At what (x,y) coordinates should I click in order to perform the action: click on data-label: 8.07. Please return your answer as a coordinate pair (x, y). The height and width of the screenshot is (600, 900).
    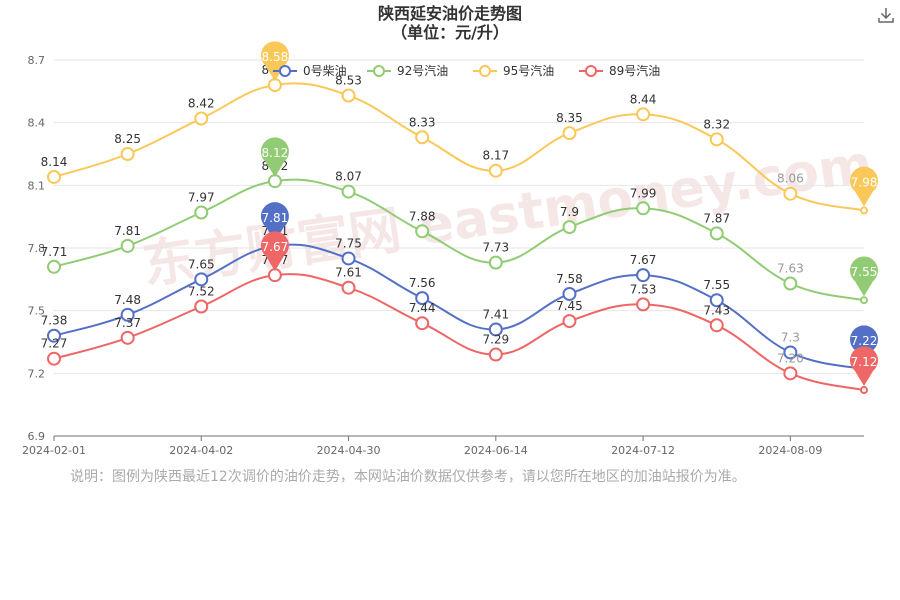
    Looking at the image, I should click on (348, 177).